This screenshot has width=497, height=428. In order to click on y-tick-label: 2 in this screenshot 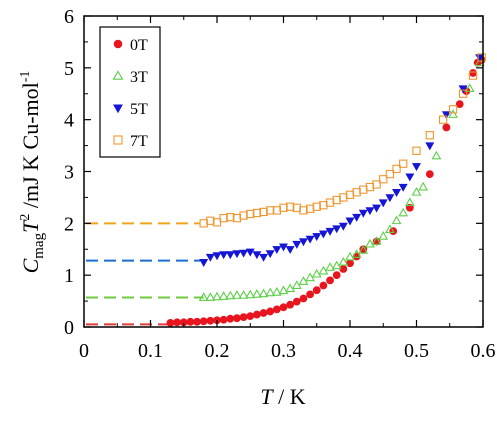, I will do `click(69, 224)`.